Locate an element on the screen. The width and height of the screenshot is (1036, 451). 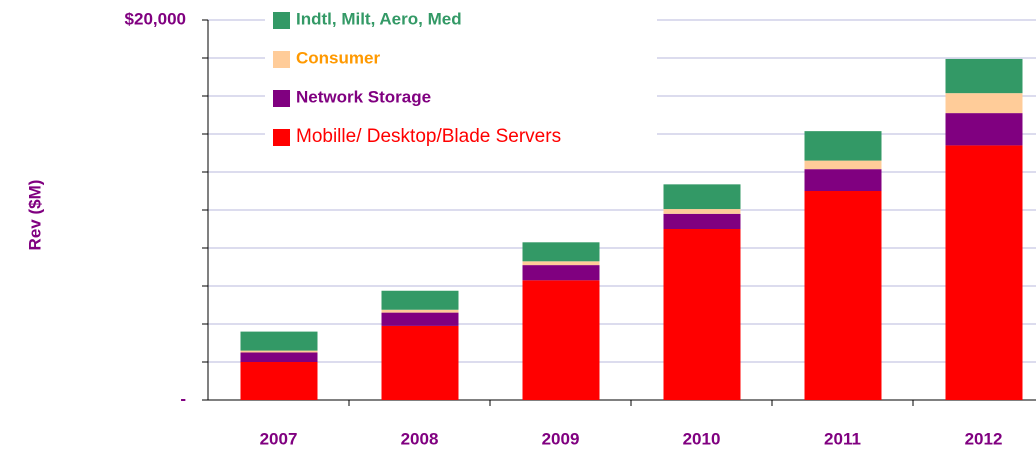
legend-label: Network Storage is located at coordinates (363, 96).